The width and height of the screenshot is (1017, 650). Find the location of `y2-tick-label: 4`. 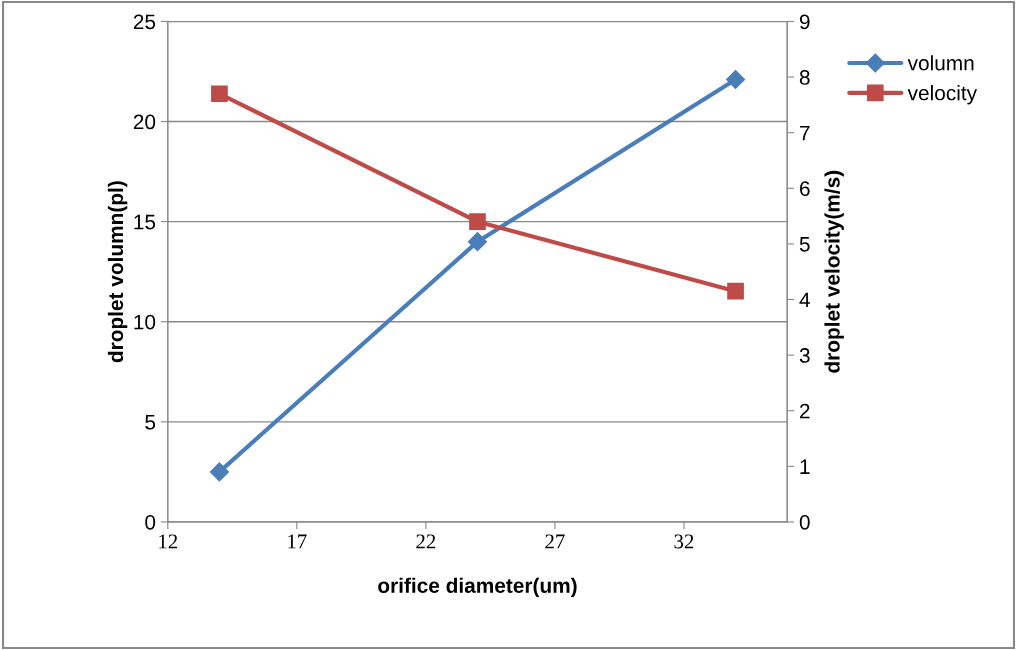

y2-tick-label: 4 is located at coordinates (804, 300).